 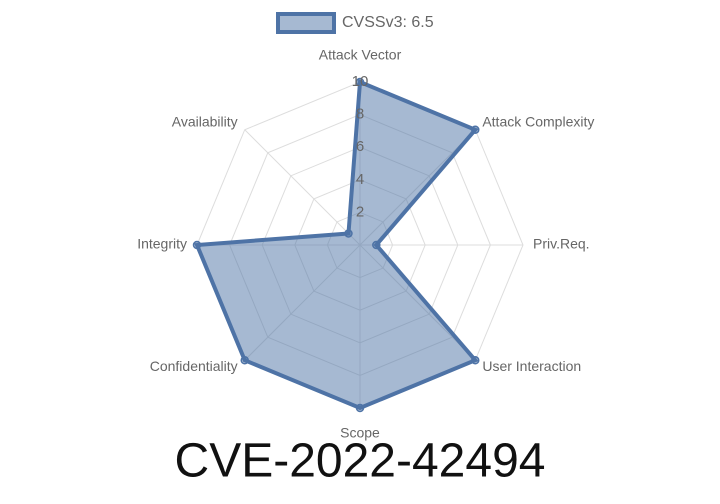 What do you see at coordinates (360, 55) in the screenshot?
I see `axis-label: Attack Vector` at bounding box center [360, 55].